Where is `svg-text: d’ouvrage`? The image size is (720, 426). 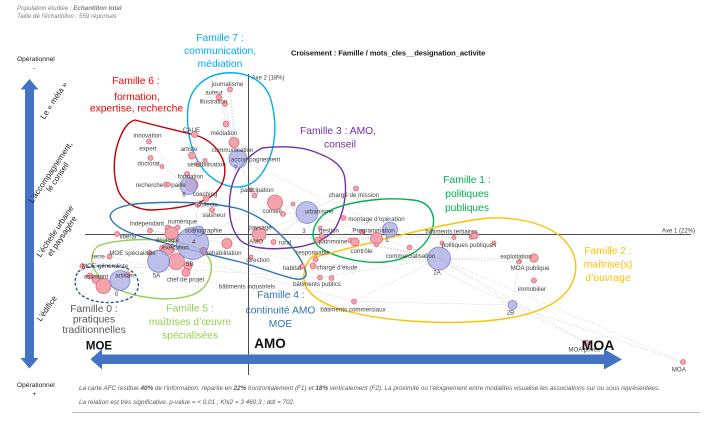 svg-text: d’ouvrage is located at coordinates (607, 278).